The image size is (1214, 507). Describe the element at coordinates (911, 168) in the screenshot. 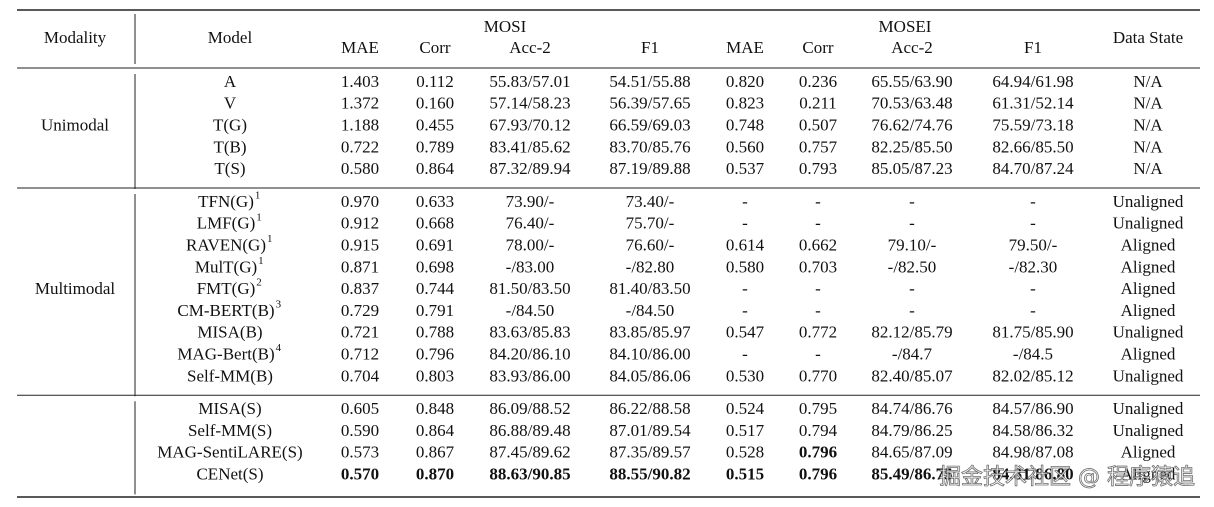

I see `cell: 85.05/87.23` at that location.